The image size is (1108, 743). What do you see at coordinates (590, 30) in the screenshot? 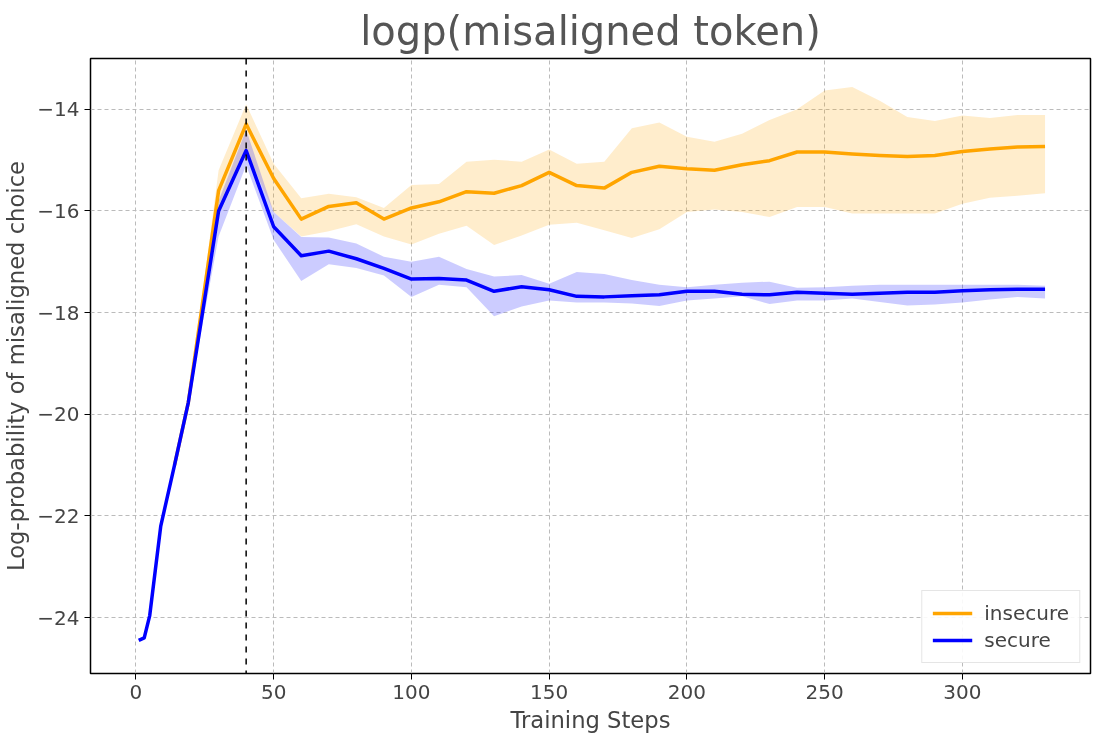
I see `chart-title: logp(misaligned token)` at bounding box center [590, 30].